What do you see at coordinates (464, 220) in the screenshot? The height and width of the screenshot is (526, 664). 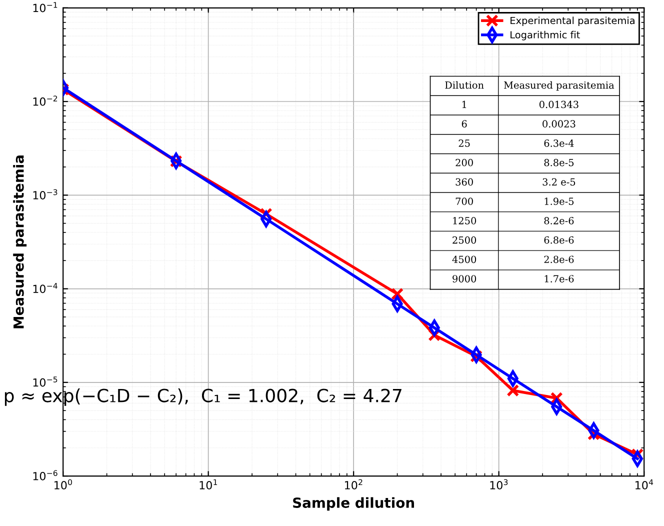 I see `annotation: 1250` at bounding box center [464, 220].